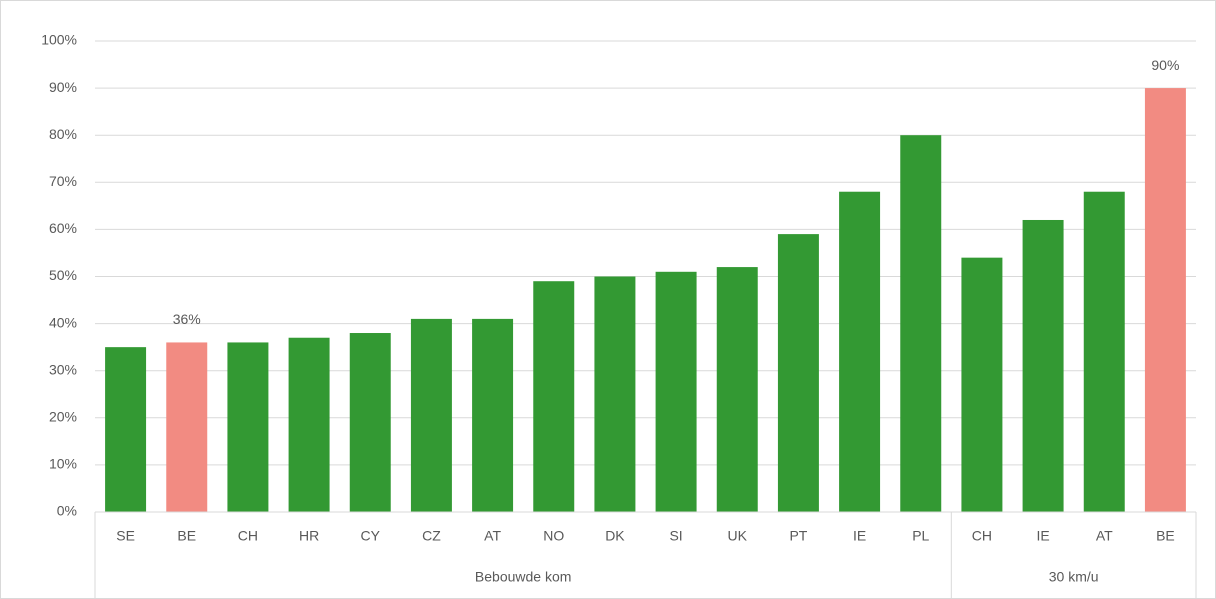 The height and width of the screenshot is (599, 1216). Describe the element at coordinates (59, 40) in the screenshot. I see `y-tick-label: 100%` at that location.